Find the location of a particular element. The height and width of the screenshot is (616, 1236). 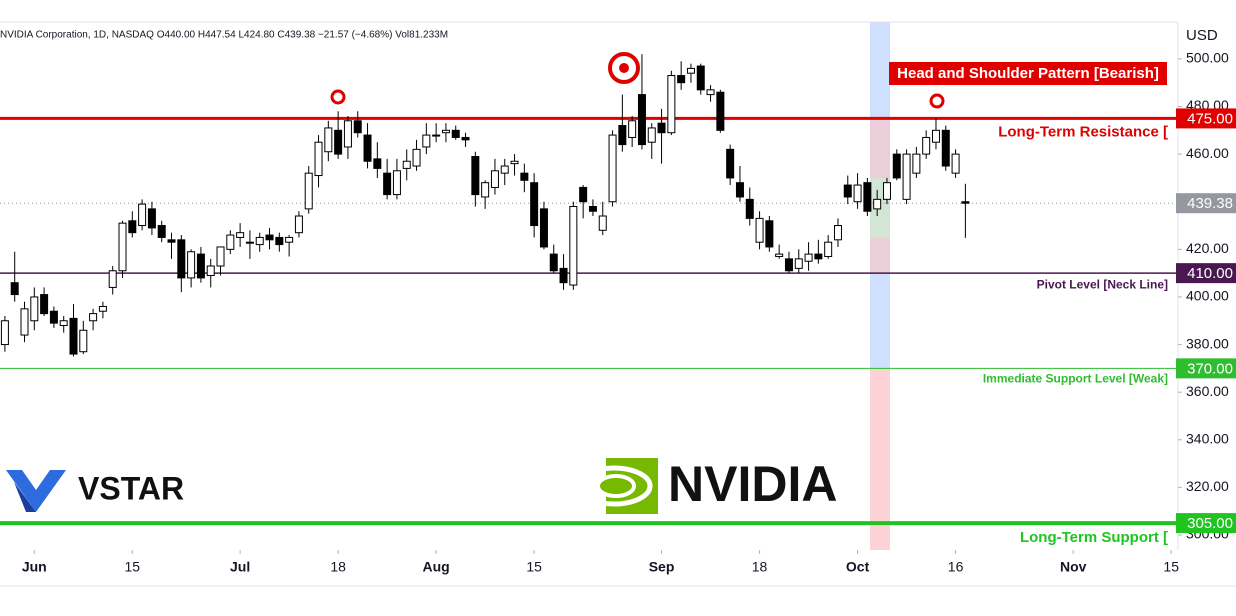

logo-text: VSTAR is located at coordinates (131, 488).